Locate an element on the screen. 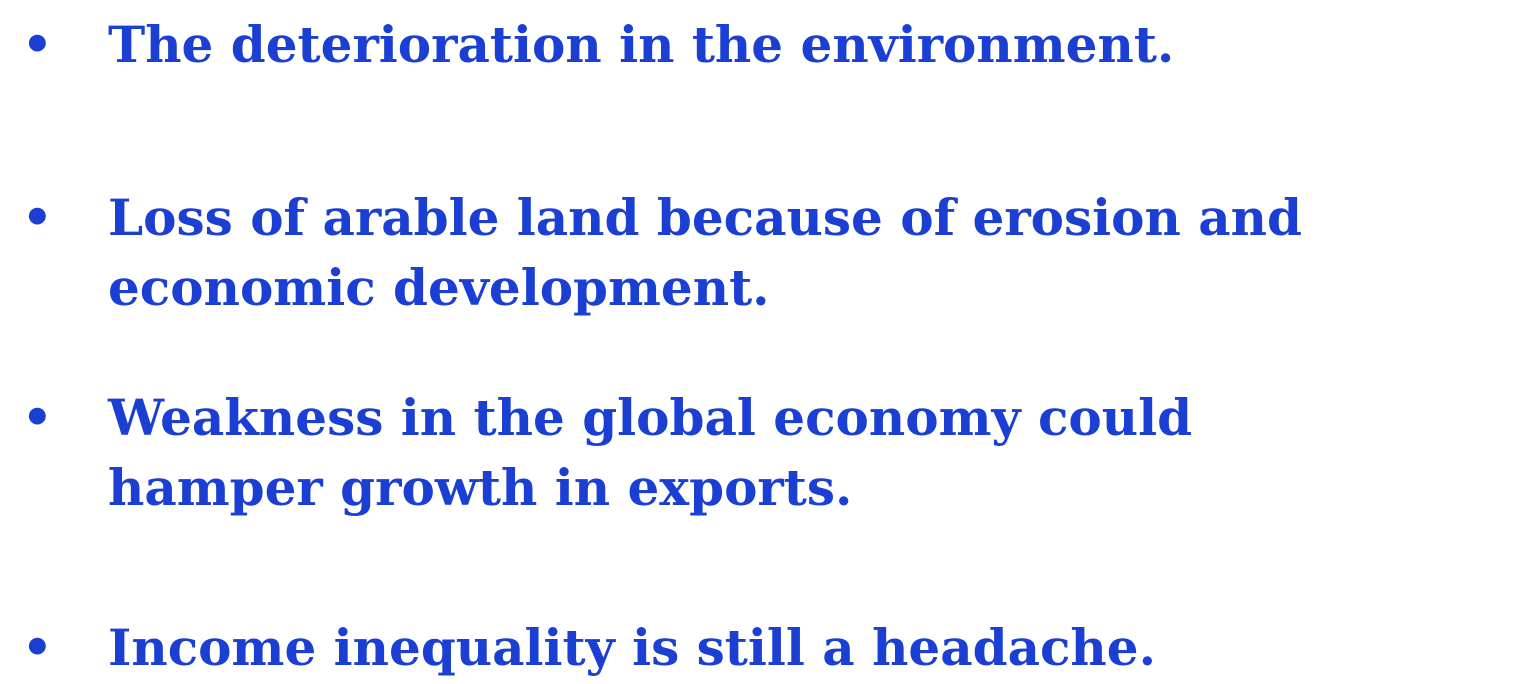 This screenshot has height=684, width=1514. bullet-item: • The deterioration in the environment. is located at coordinates (757, 45).